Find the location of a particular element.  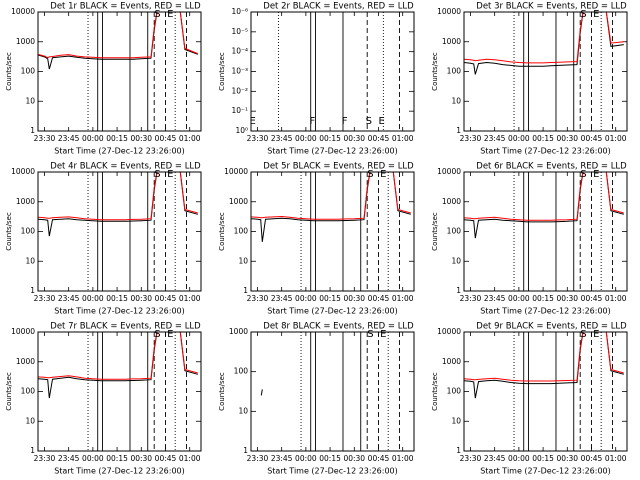

y-tick-label: 10⁰ is located at coordinates (241, 130).